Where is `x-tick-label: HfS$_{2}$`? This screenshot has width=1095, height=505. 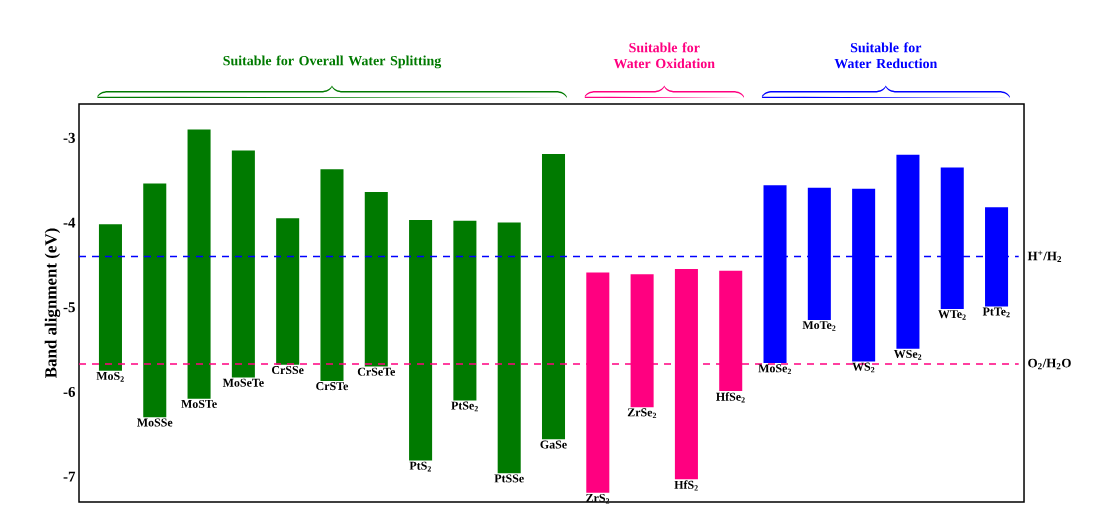
x-tick-label: HfS$_{2}$ is located at coordinates (686, 485).